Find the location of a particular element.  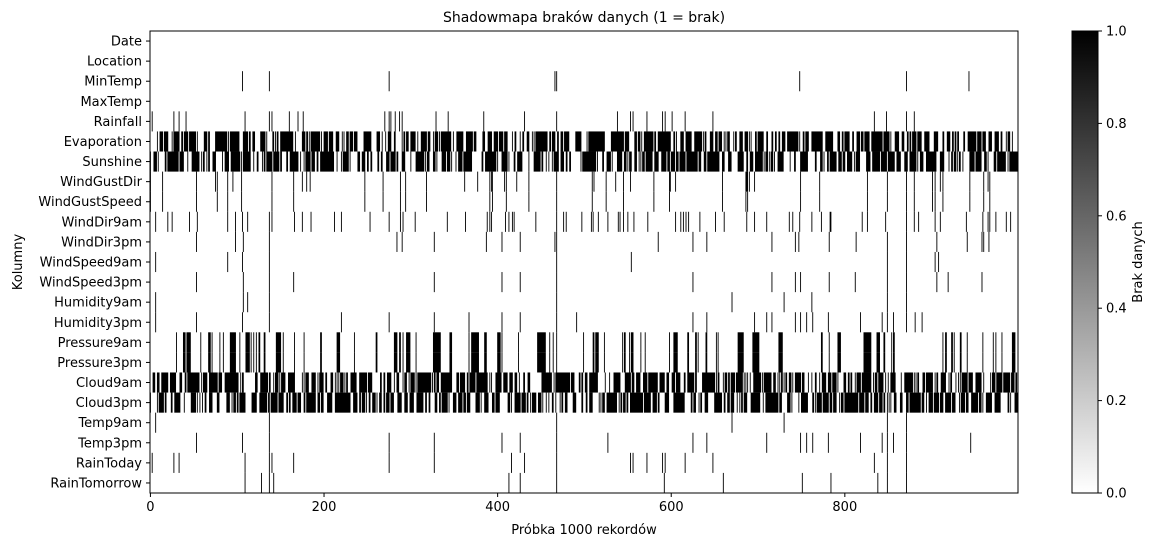

y-tick-label: Date is located at coordinates (126, 42).